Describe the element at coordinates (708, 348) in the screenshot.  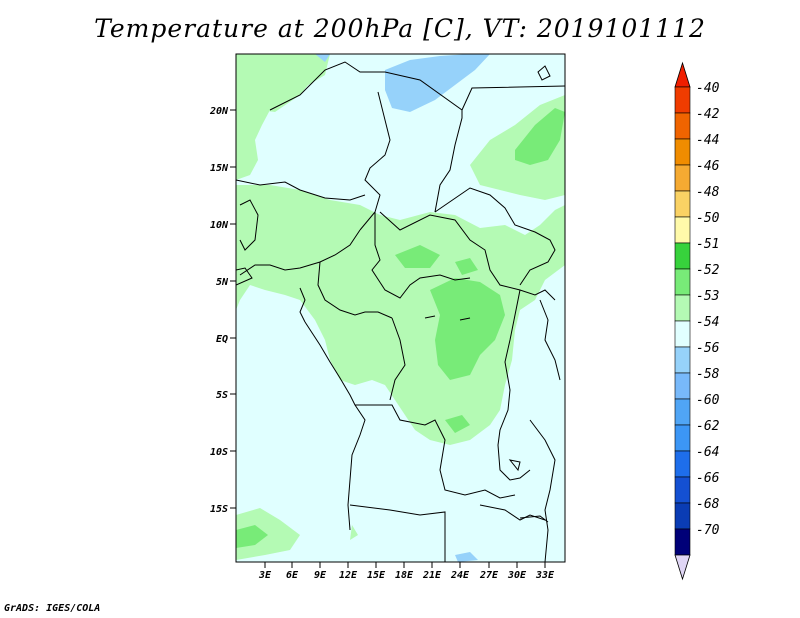
I see `colorbar-label: -56` at that location.